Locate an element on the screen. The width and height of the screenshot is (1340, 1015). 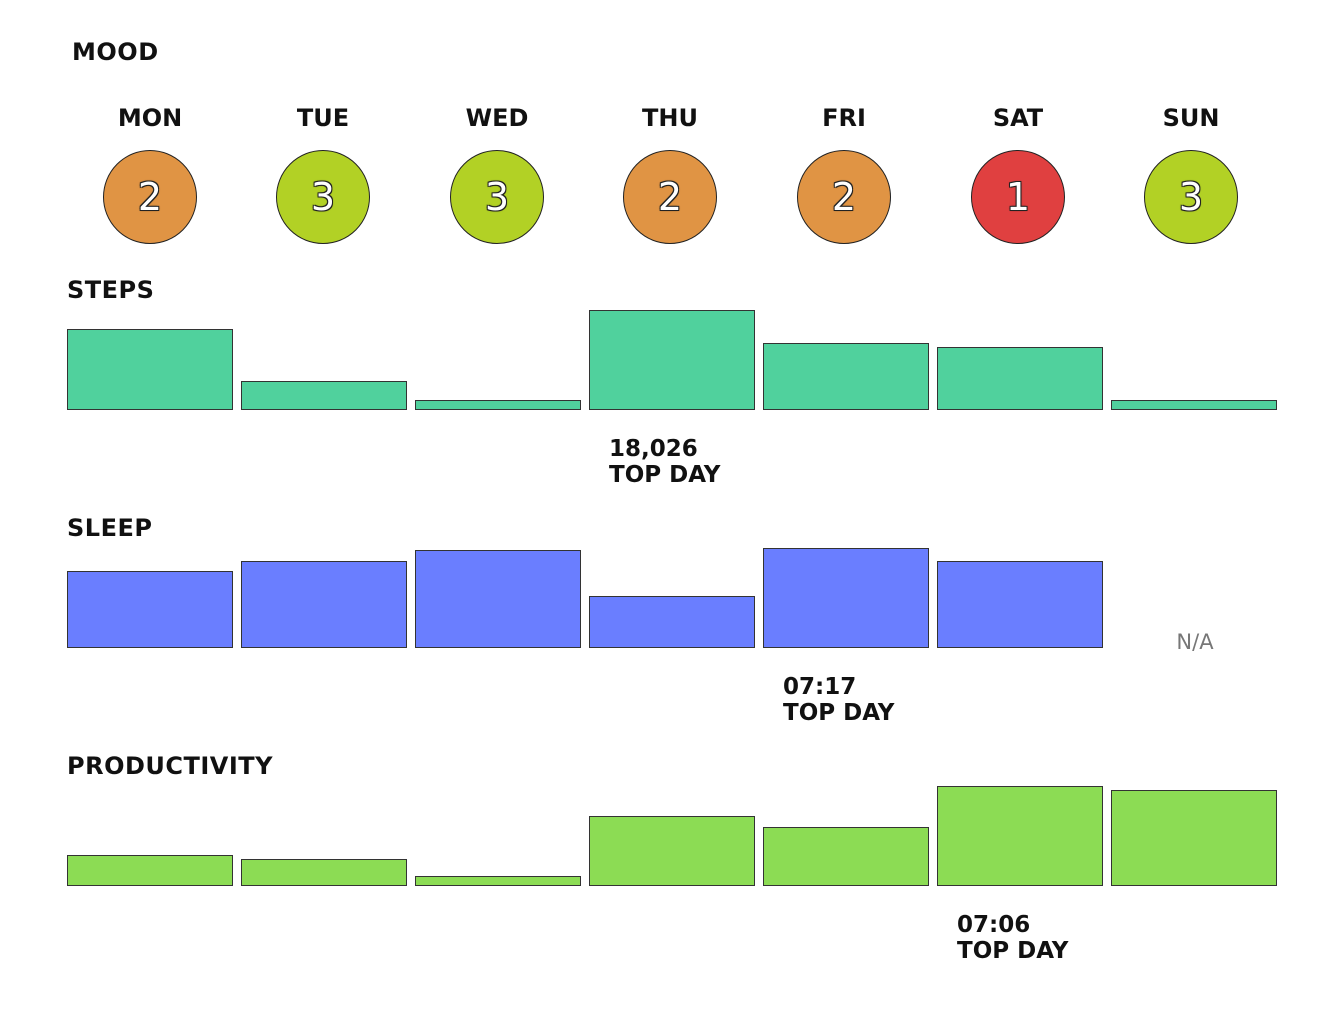
productivity-top-day-value: 07:06 is located at coordinates (994, 925).